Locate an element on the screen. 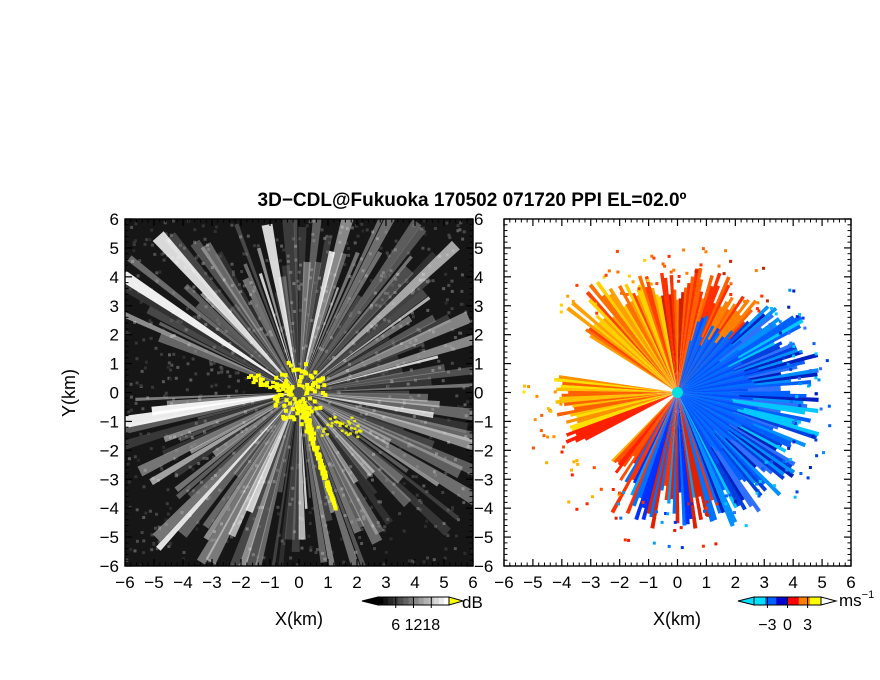 The width and height of the screenshot is (880, 680). y-axis-label: Y(km) is located at coordinates (69, 393).